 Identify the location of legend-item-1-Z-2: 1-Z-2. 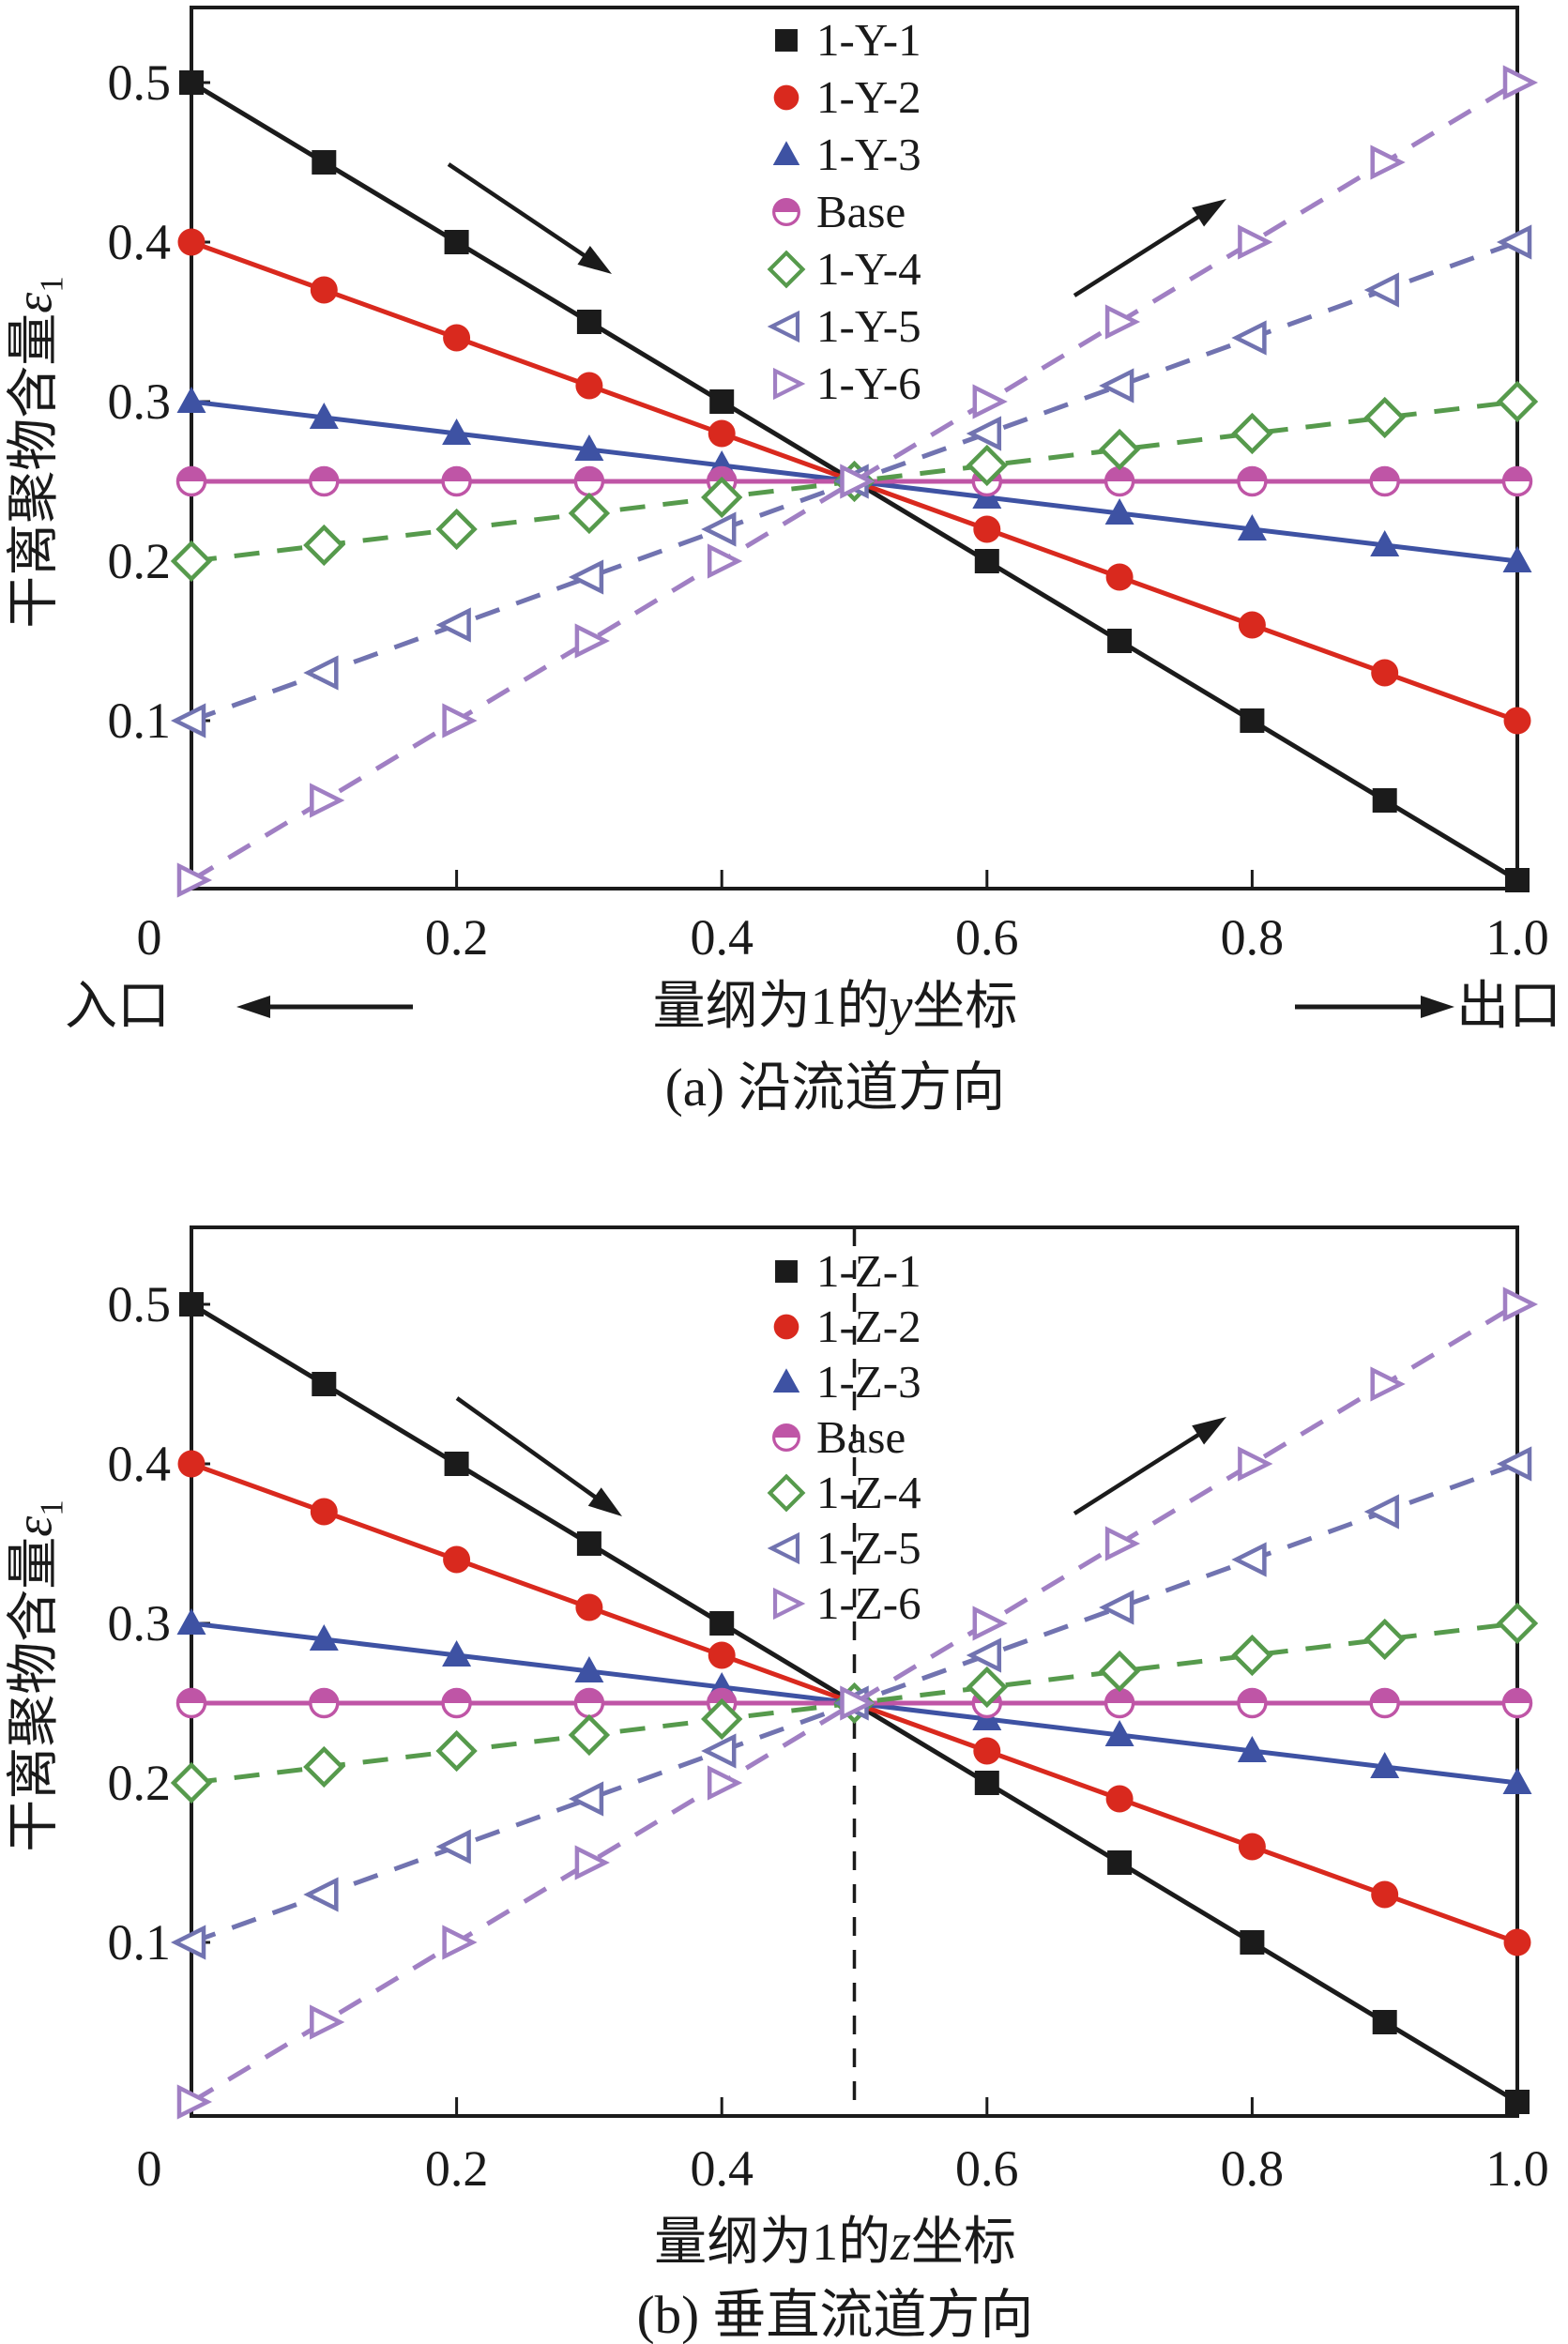
(868, 1326).